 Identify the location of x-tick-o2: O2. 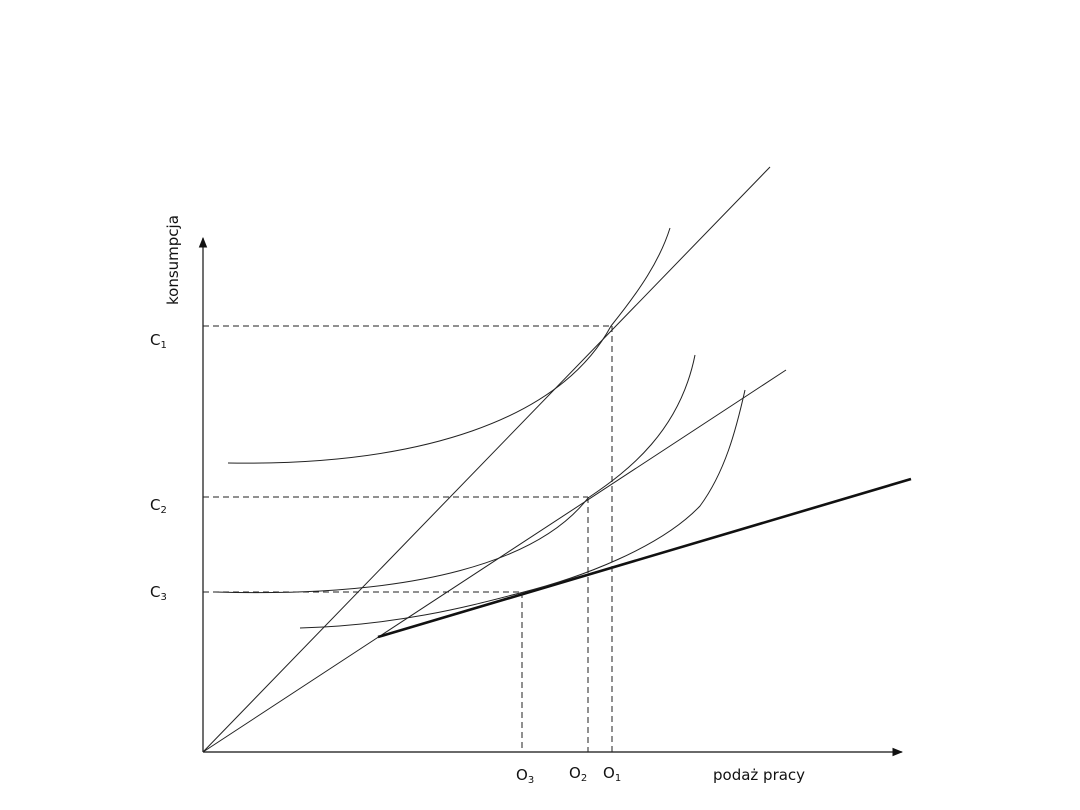
(578, 774).